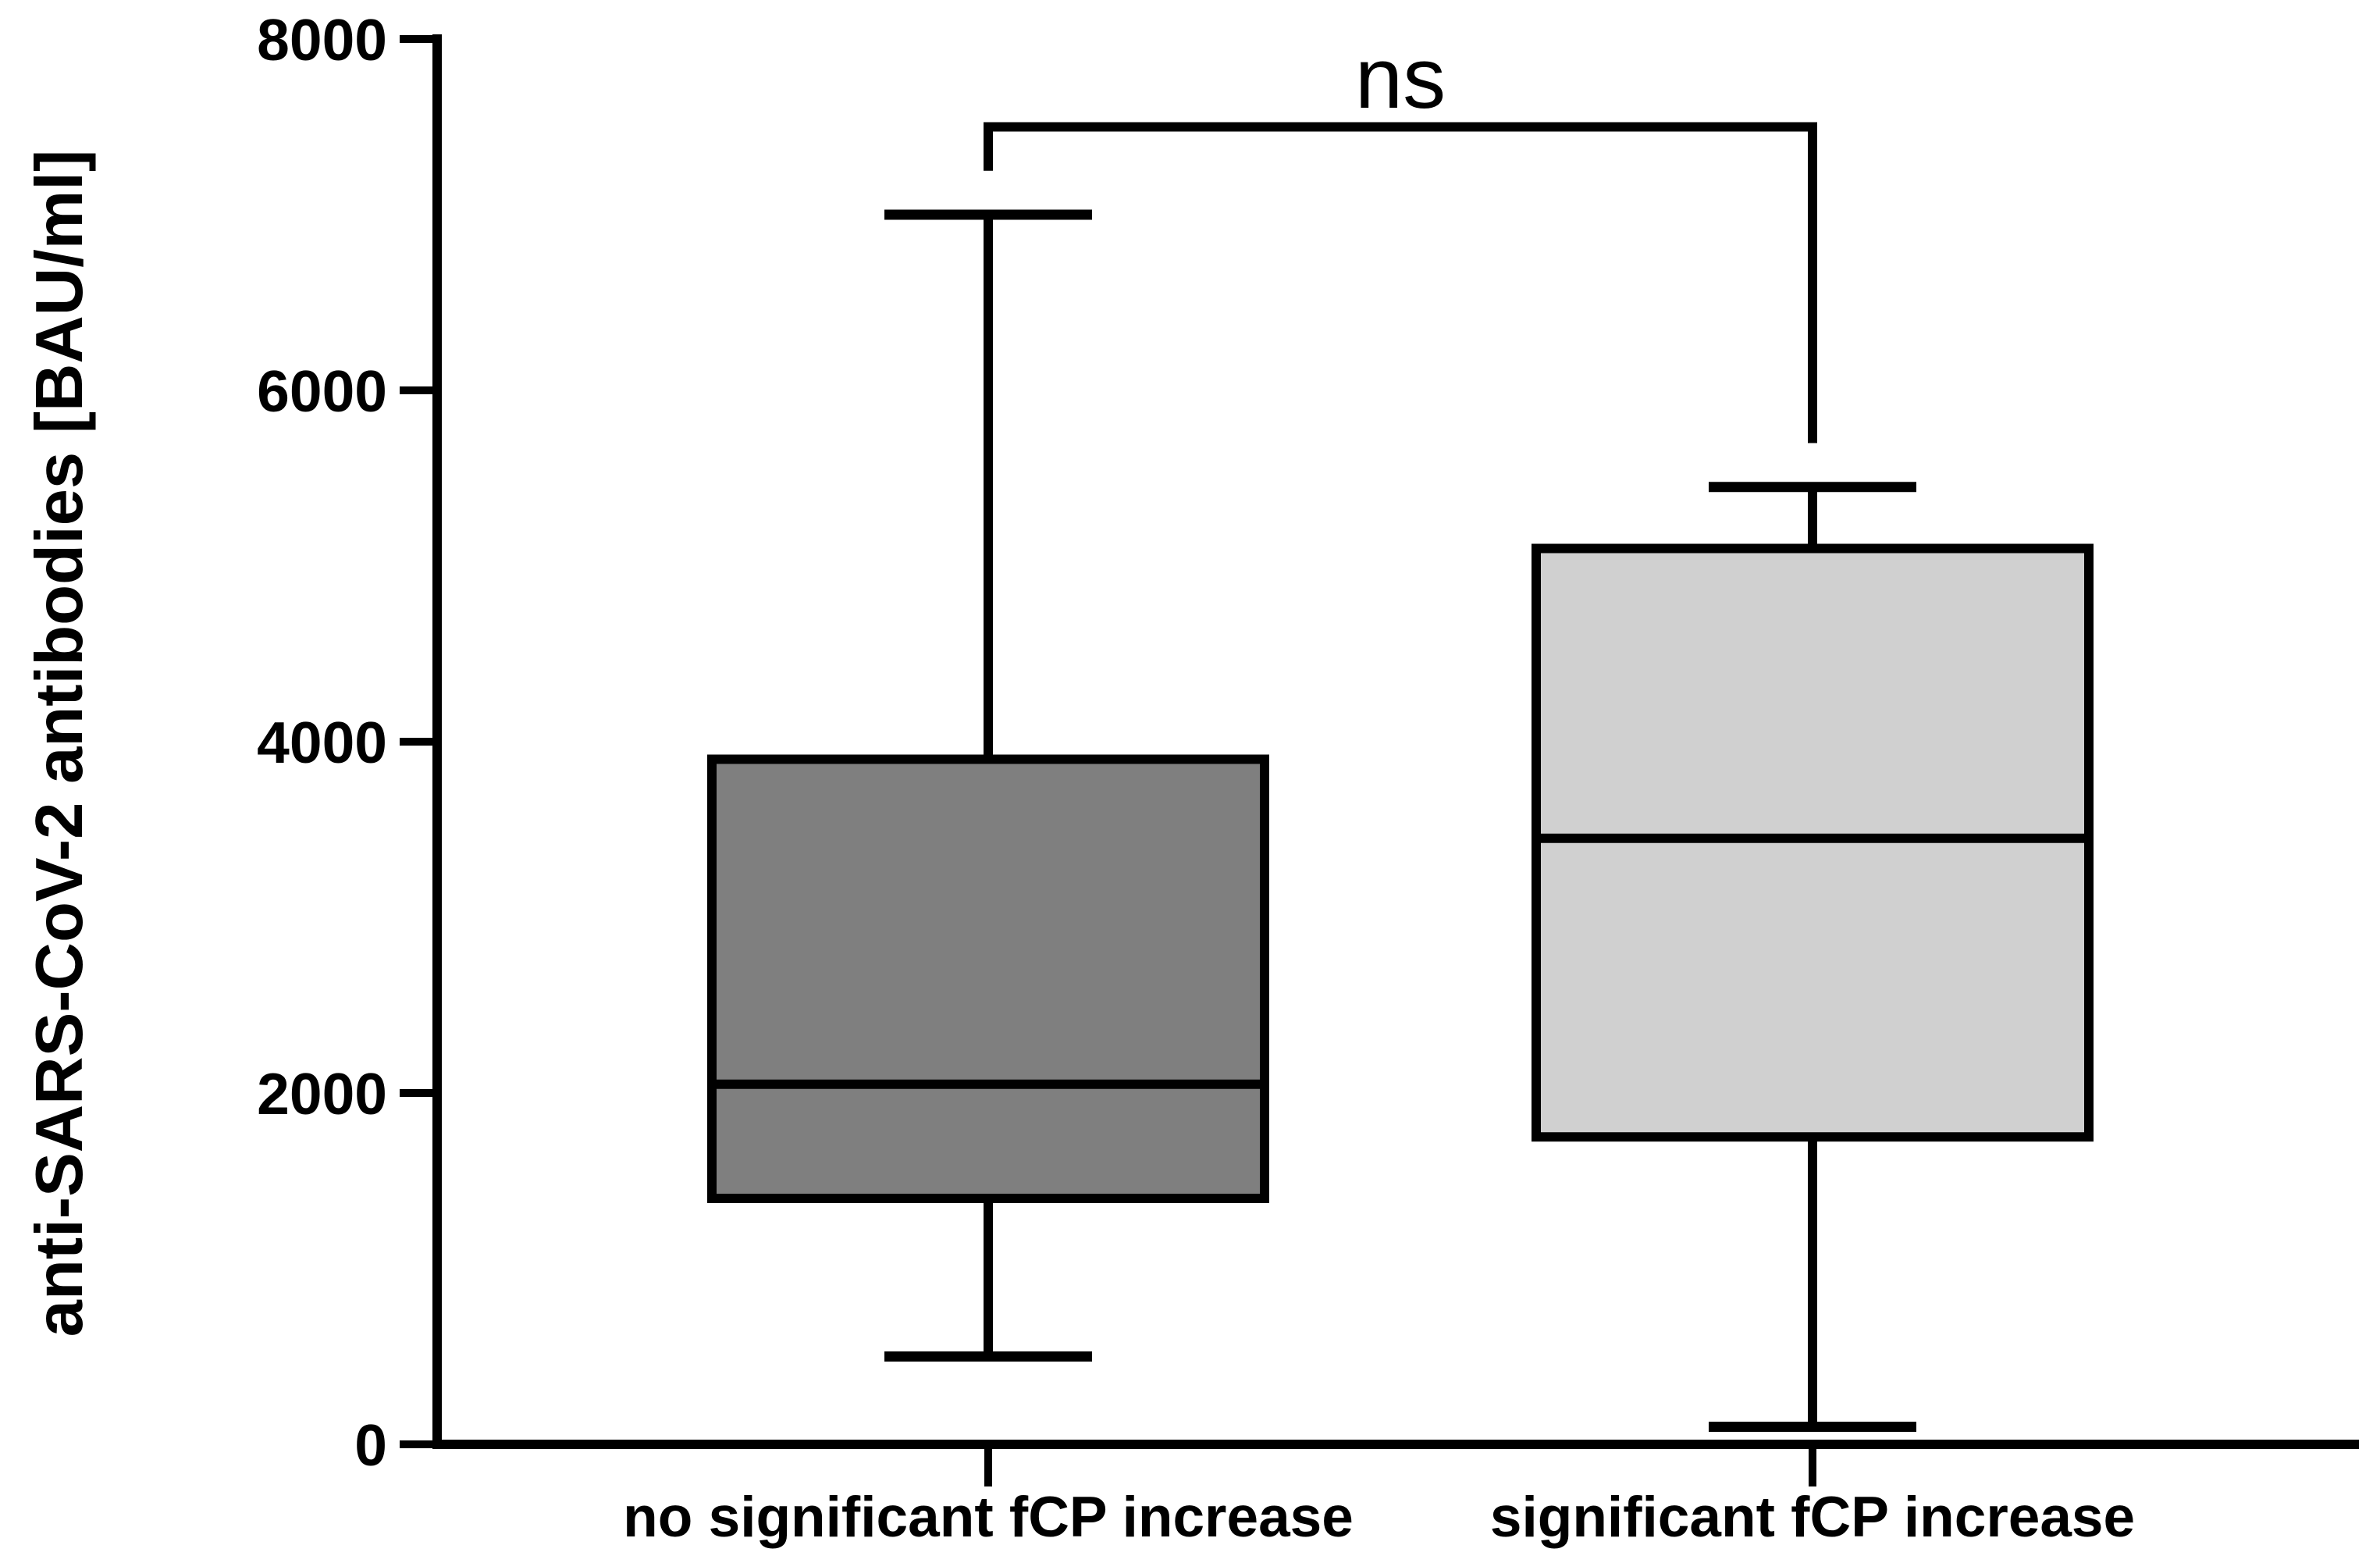 Image resolution: width=2380 pixels, height=1563 pixels. I want to click on y-axis-title: anti-SARS-CoV-2 antibodies [BAU/ml], so click(60, 743).